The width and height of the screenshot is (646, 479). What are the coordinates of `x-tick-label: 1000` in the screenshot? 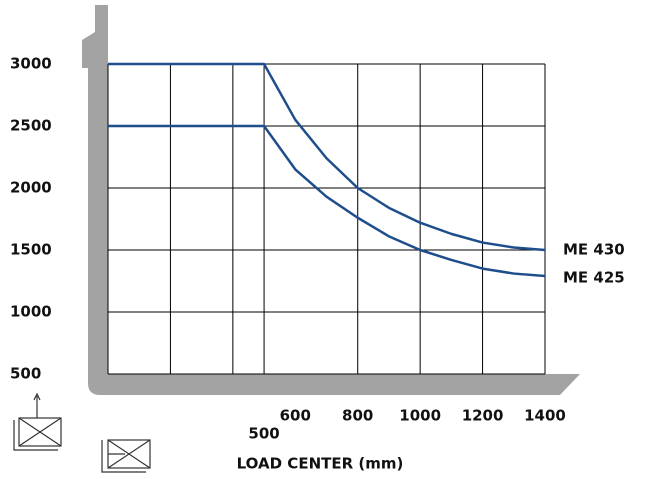 It's located at (420, 416).